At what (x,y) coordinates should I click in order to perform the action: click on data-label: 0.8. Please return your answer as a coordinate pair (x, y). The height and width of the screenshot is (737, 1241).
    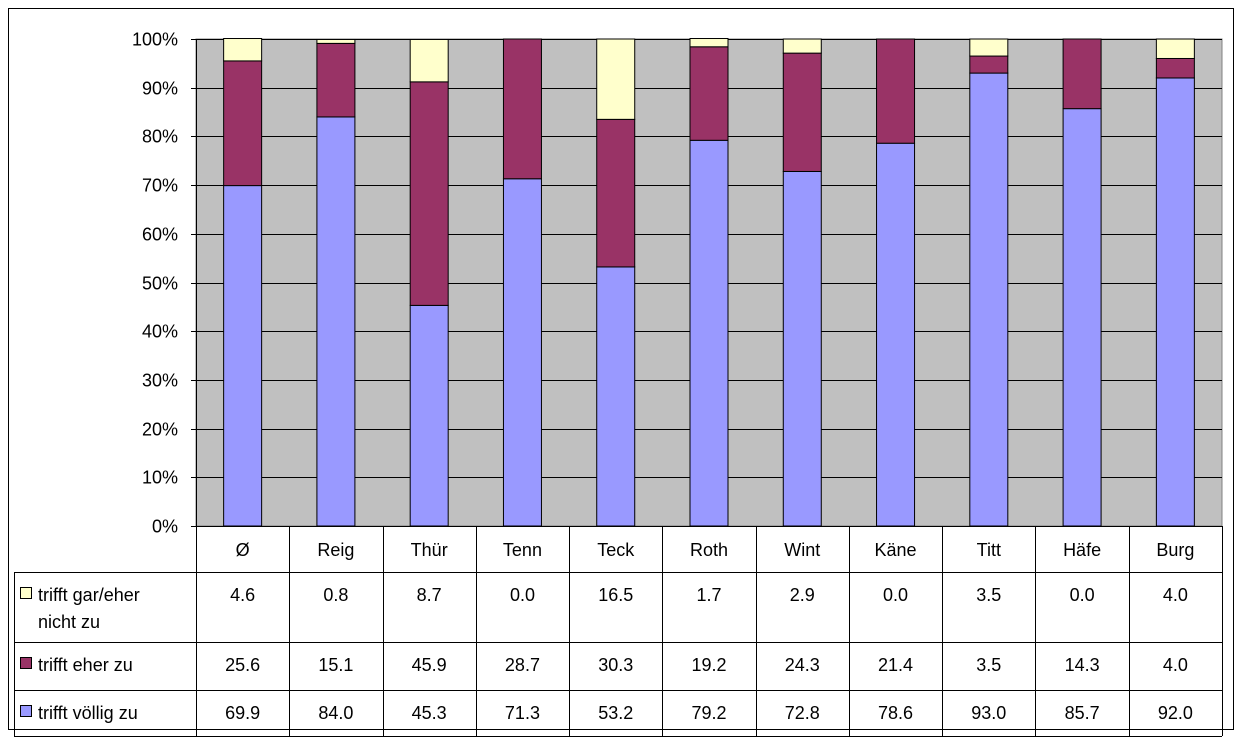
    Looking at the image, I should click on (335, 595).